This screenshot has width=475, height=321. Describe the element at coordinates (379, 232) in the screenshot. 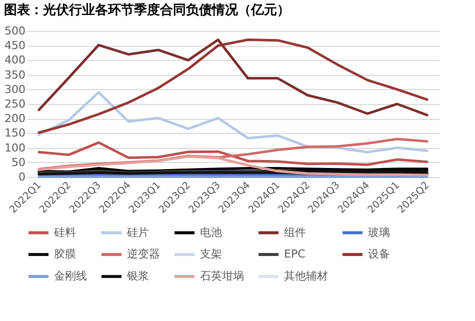

I see `legend-label: 玻璃` at that location.